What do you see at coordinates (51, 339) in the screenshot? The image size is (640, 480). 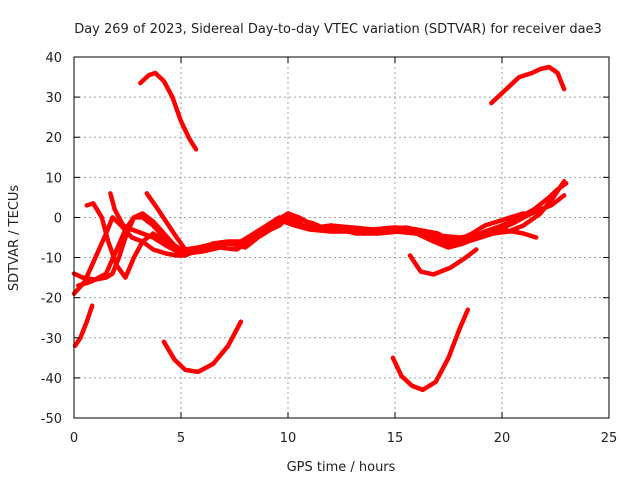 I see `y-tick-label: -30` at bounding box center [51, 339].